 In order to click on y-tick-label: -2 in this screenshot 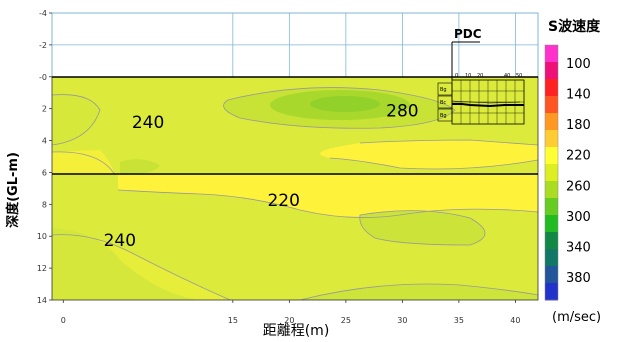, I will do `click(43, 45)`.